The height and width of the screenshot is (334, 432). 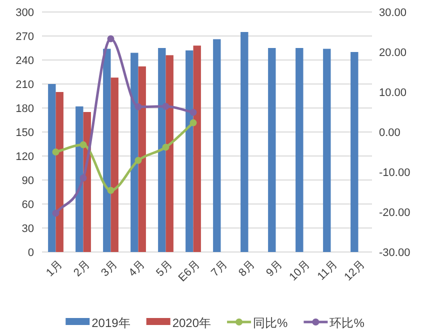 What do you see at coordinates (355, 271) in the screenshot?
I see `x-tick-label: 12月` at bounding box center [355, 271].